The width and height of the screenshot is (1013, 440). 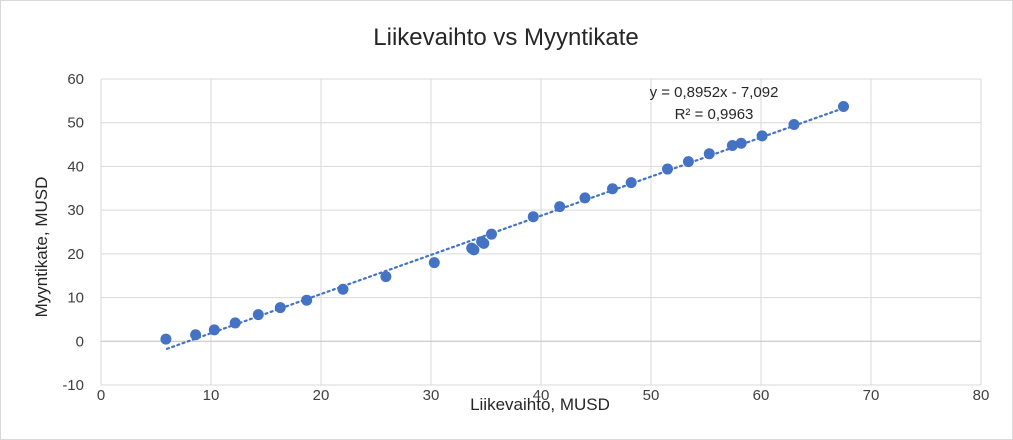 I want to click on x-tick-label: 30, so click(x=431, y=395).